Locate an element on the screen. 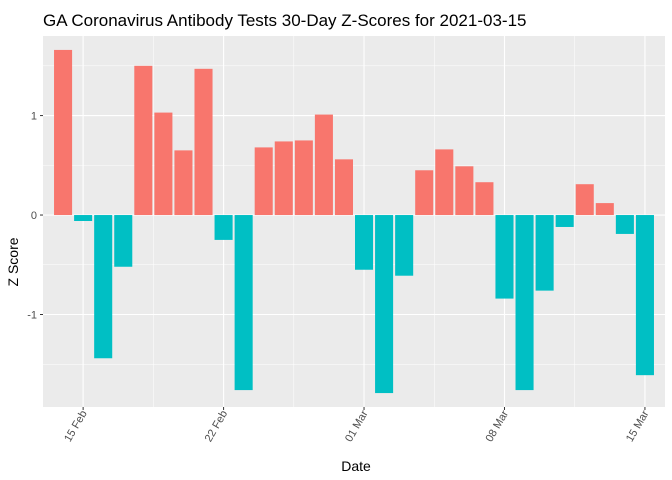 The width and height of the screenshot is (672, 480). x-tick-label: 15 Feb is located at coordinates (76, 427).